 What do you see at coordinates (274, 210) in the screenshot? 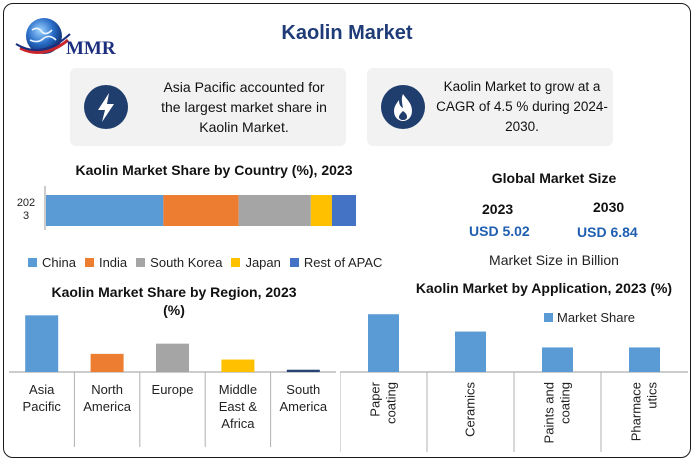
I see `bar-segment-south-korea` at bounding box center [274, 210].